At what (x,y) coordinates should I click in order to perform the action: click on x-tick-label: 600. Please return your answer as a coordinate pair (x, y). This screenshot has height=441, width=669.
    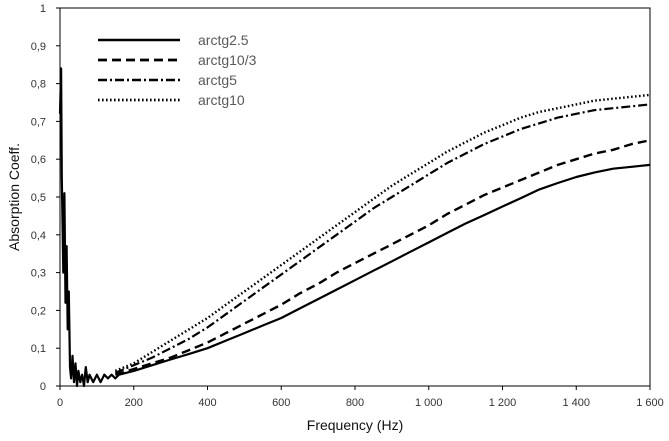
    Looking at the image, I should click on (281, 403).